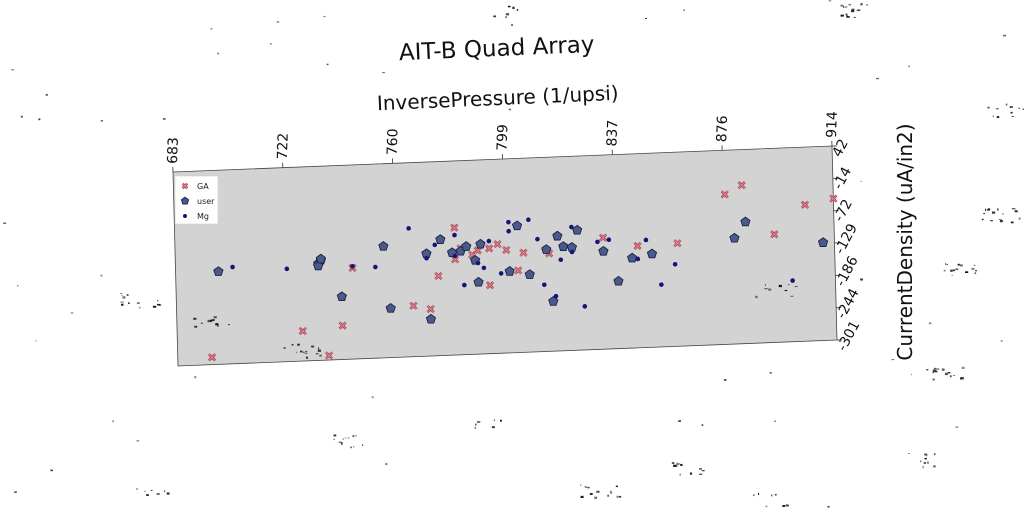 The width and height of the screenshot is (1024, 512). I want to click on x-tick-label: 837, so click(612, 133).